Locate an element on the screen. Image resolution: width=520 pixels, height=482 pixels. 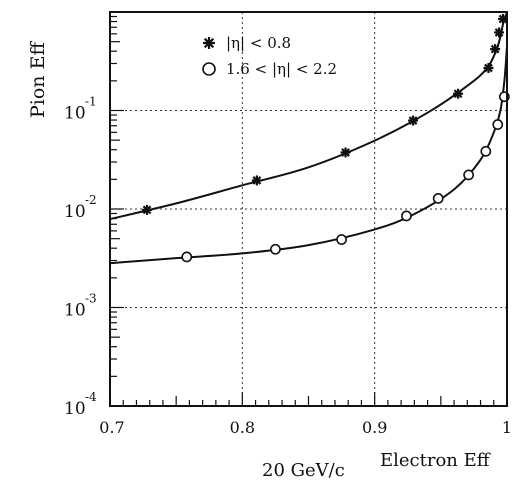
y-tick-exponent: -1 is located at coordinates (91, 102).